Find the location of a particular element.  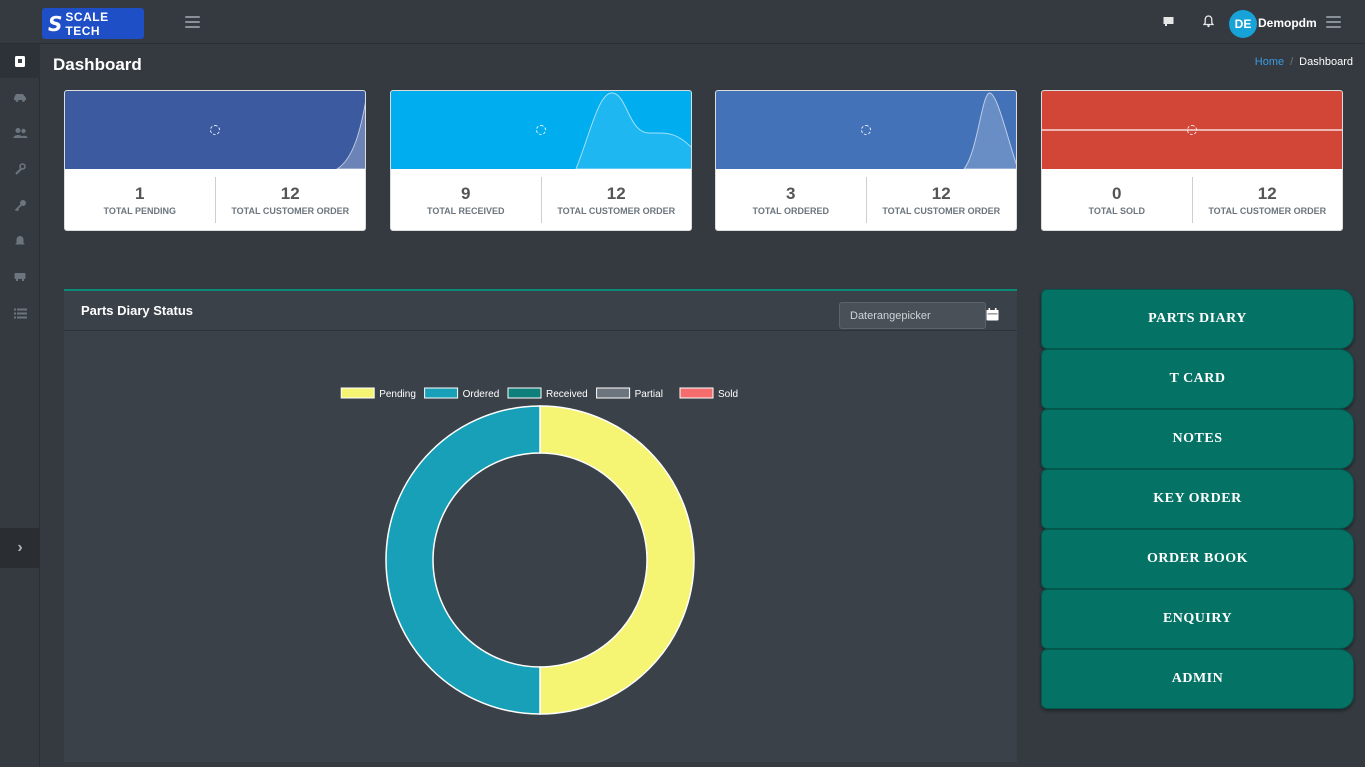

dashboard-icon is located at coordinates (20, 61).